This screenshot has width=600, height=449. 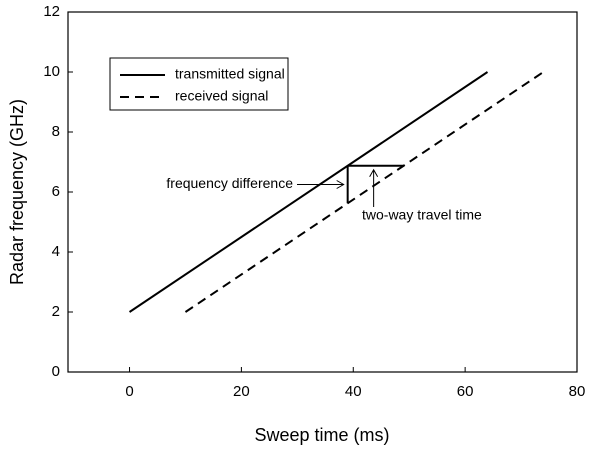 What do you see at coordinates (51, 11) in the screenshot?
I see `y-tick-label: 12` at bounding box center [51, 11].